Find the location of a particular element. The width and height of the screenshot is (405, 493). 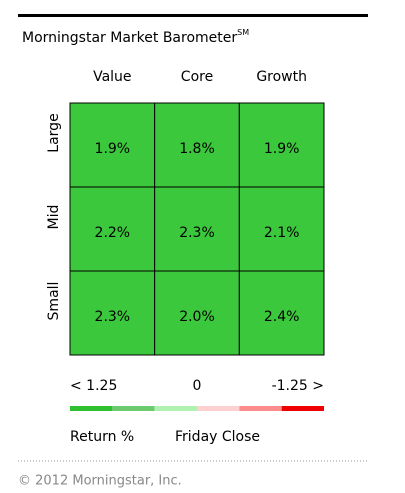

top-rule is located at coordinates (193, 15).